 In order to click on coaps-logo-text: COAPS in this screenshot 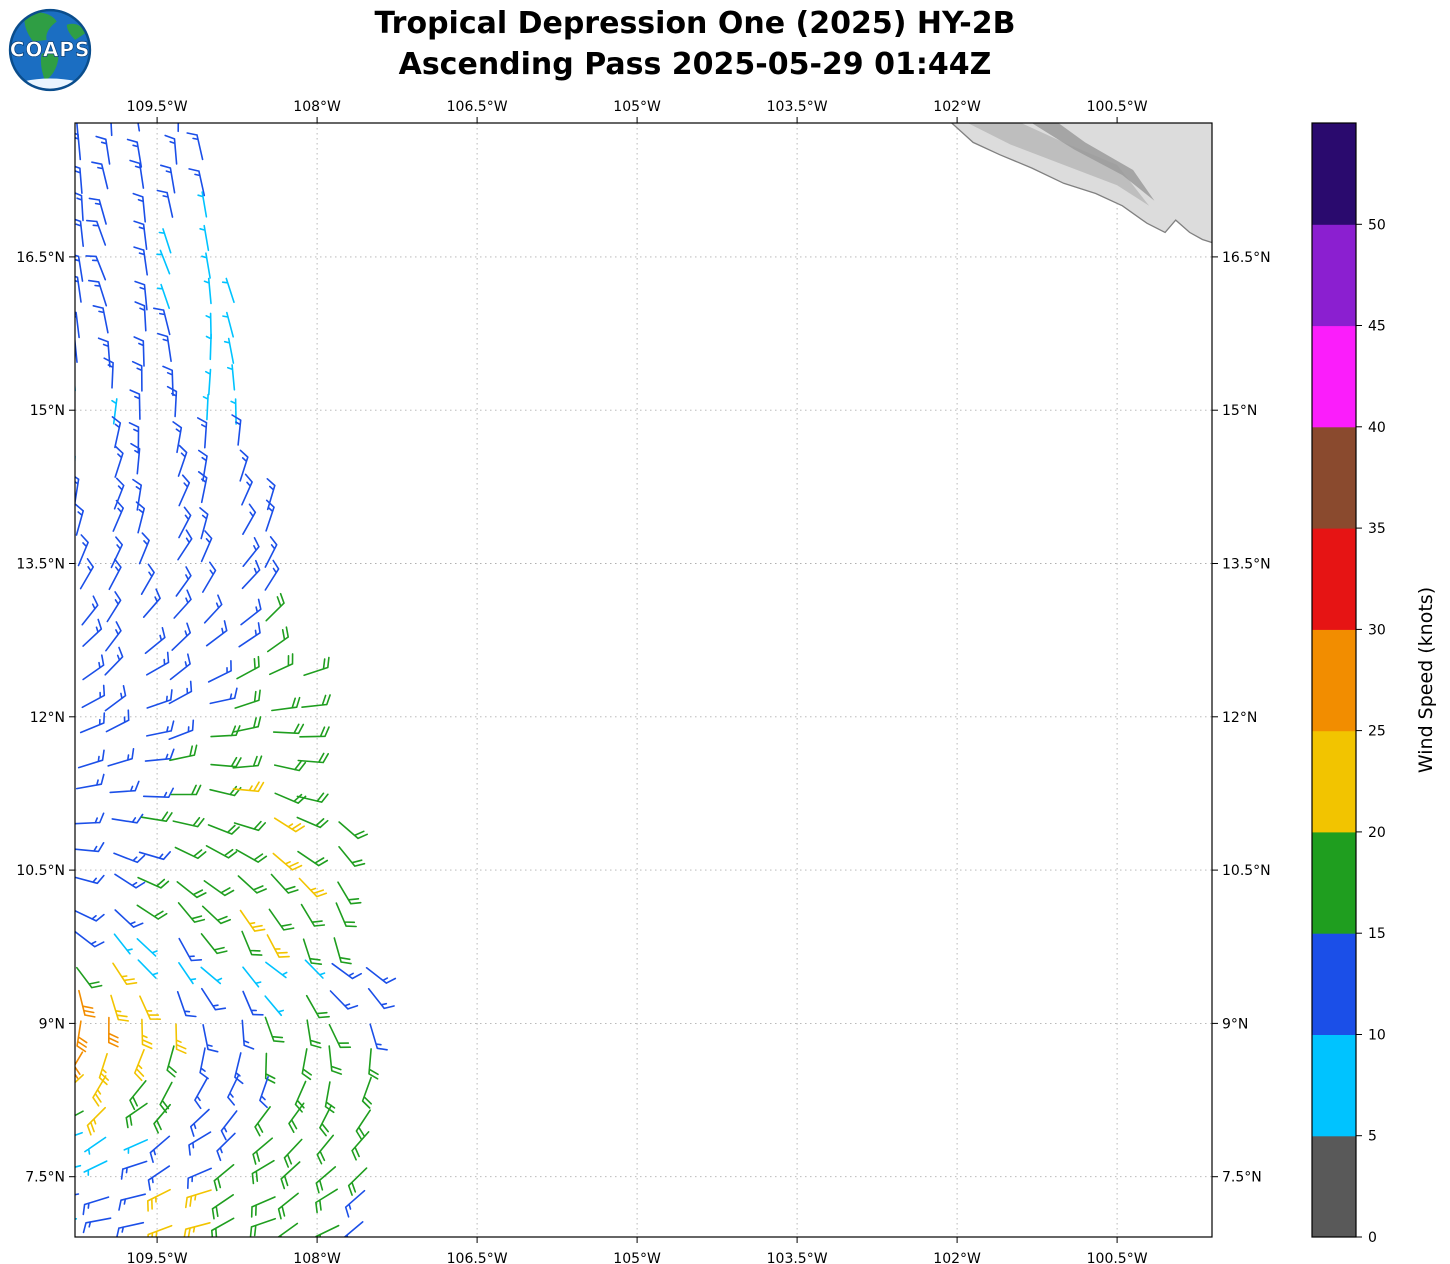, I will do `click(50, 50)`.